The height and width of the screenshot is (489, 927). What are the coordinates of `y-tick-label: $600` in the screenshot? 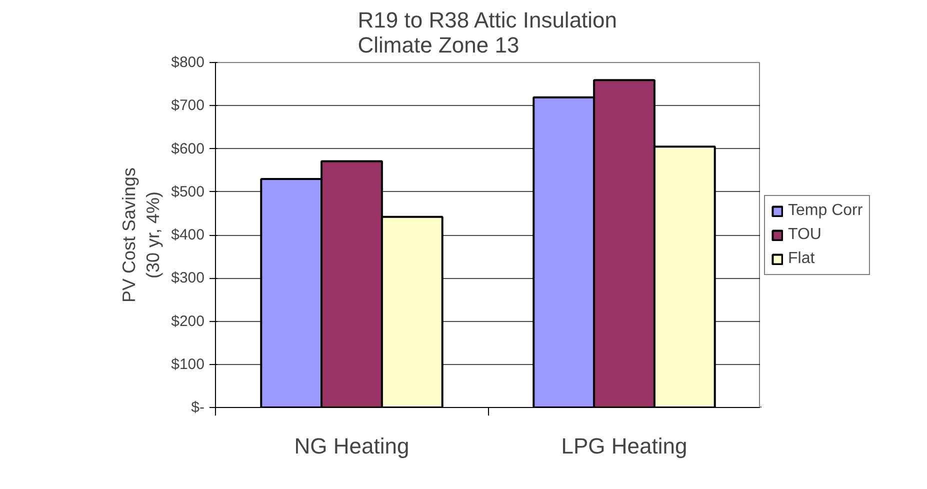 It's located at (188, 149).